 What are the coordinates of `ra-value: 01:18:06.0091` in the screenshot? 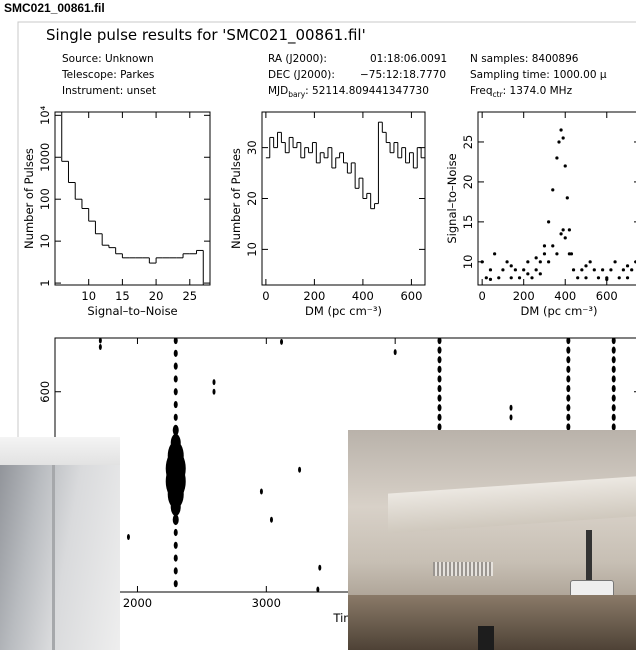 It's located at (408, 59).